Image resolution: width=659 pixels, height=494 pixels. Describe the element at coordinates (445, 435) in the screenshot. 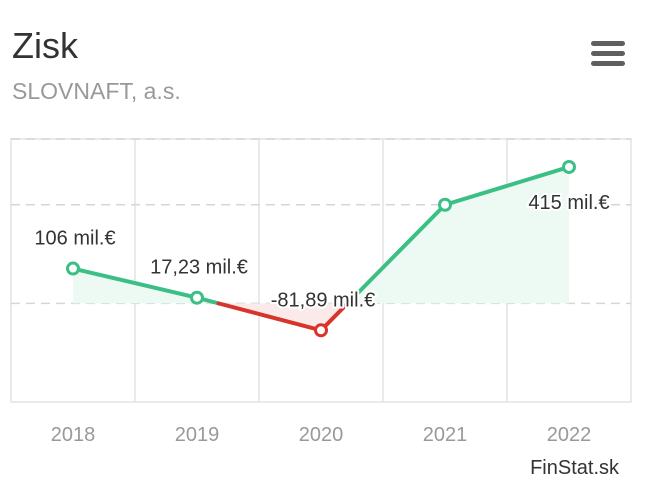

I see `x-tick-label: 2021` at that location.